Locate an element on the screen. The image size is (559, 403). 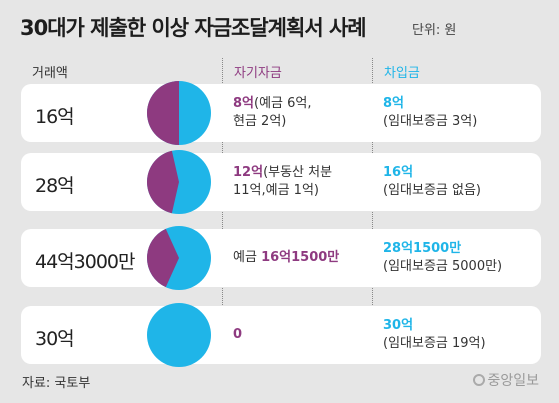
own-funds-line1: 12억(부동산 처분 is located at coordinates (282, 173).